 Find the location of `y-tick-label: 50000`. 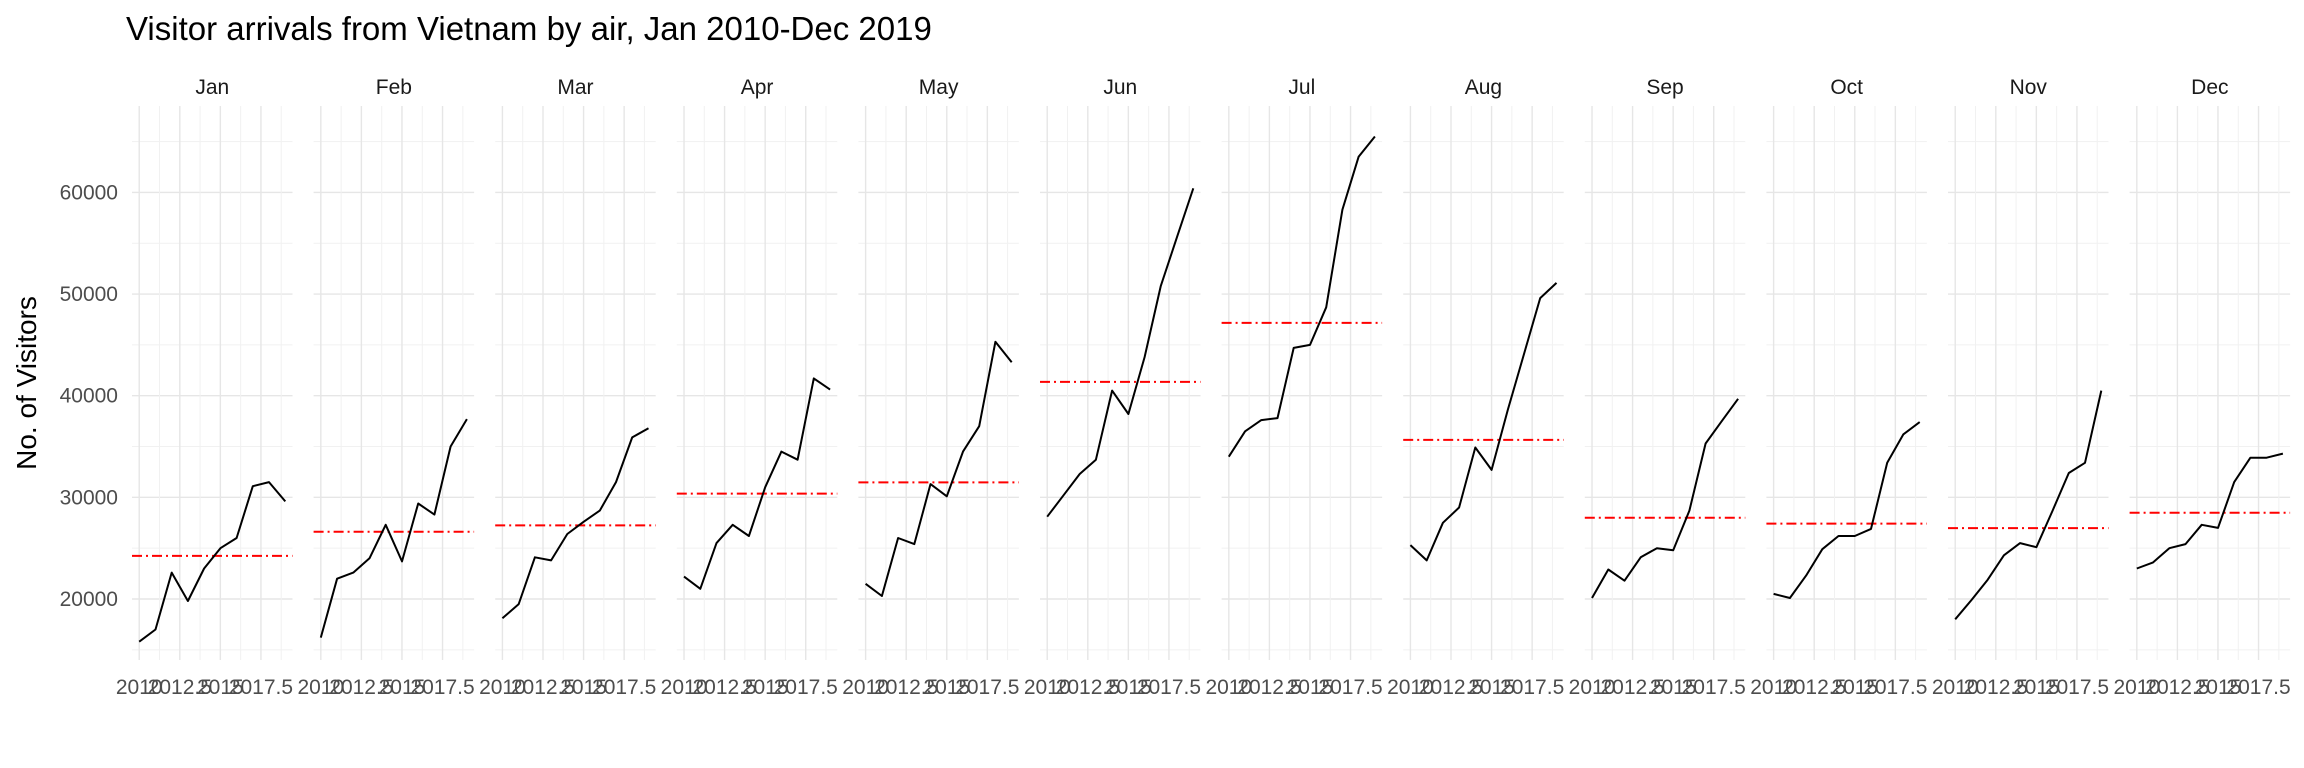

y-tick-label: 50000 is located at coordinates (89, 294).